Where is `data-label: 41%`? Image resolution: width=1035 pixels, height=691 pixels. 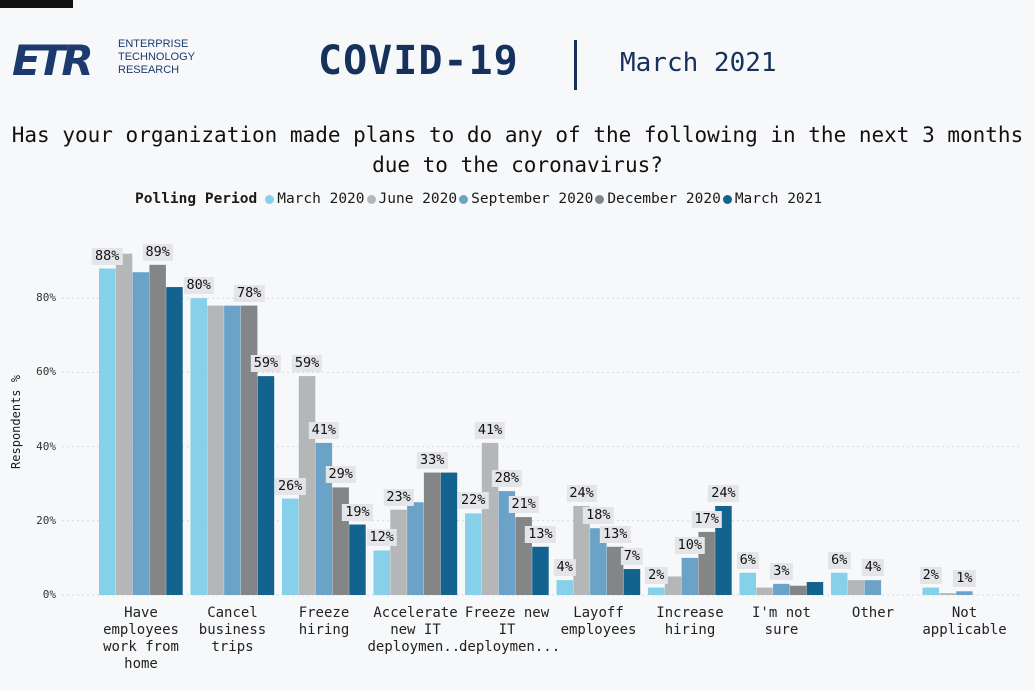
data-label: 41% is located at coordinates (490, 430).